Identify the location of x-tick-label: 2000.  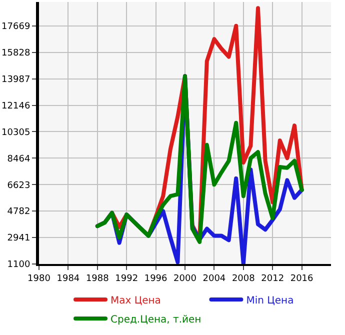
(185, 279).